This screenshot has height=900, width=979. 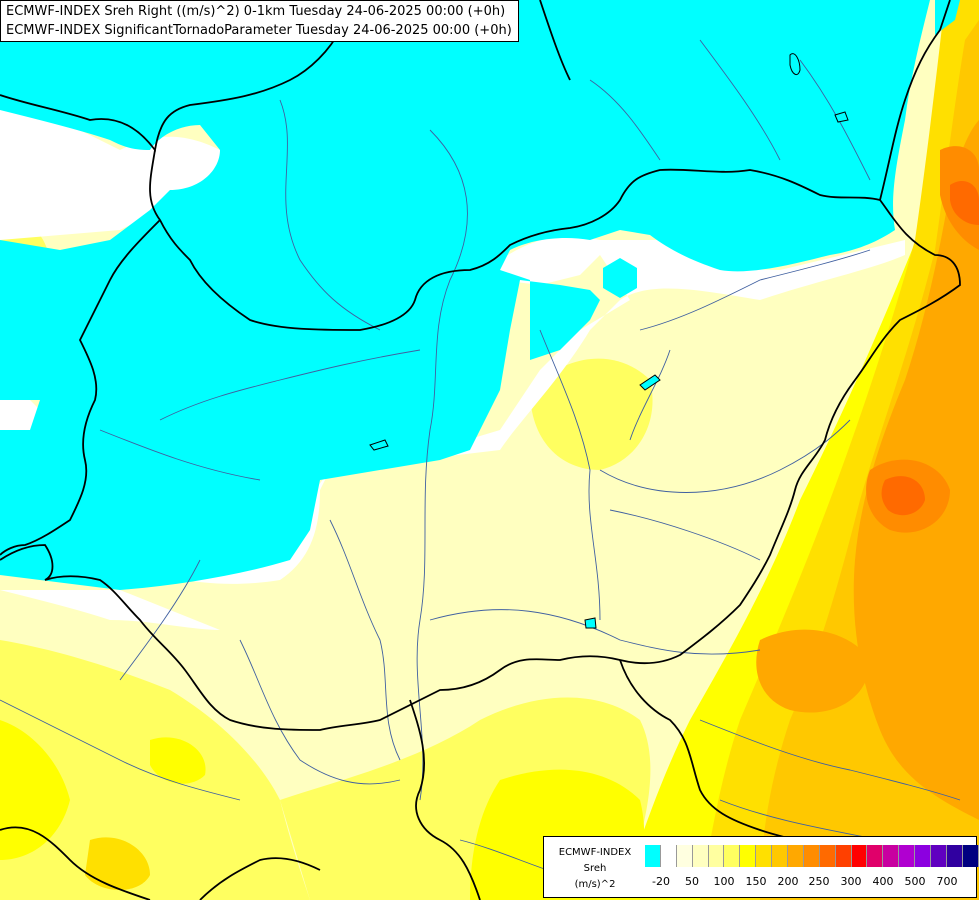 What do you see at coordinates (964, 202) in the screenshot?
I see `ne-red-orange-core` at bounding box center [964, 202].